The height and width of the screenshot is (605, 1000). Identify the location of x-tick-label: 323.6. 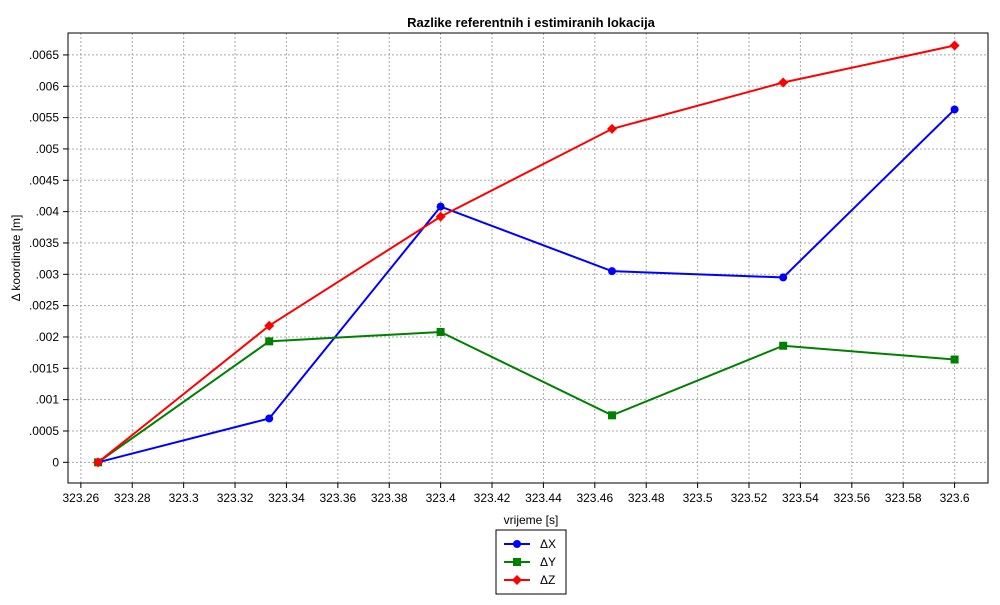
(955, 498).